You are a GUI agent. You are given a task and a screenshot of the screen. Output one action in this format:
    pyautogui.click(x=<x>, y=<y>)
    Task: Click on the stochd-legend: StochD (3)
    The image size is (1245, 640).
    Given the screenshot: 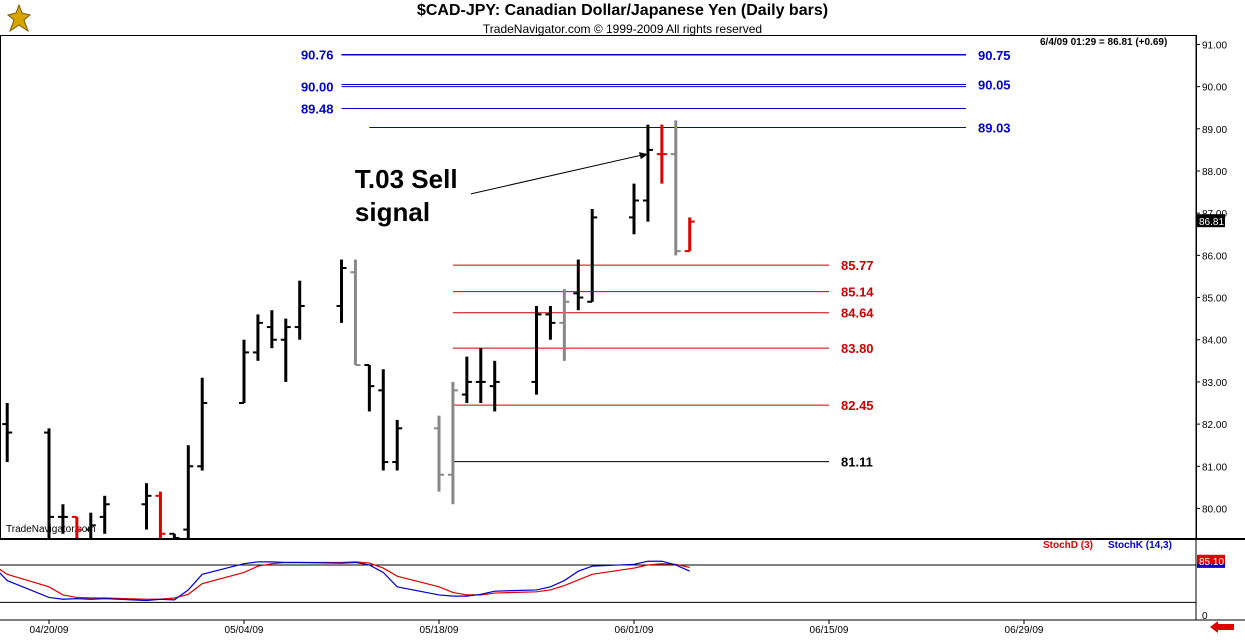 What is the action you would take?
    pyautogui.click(x=1068, y=545)
    